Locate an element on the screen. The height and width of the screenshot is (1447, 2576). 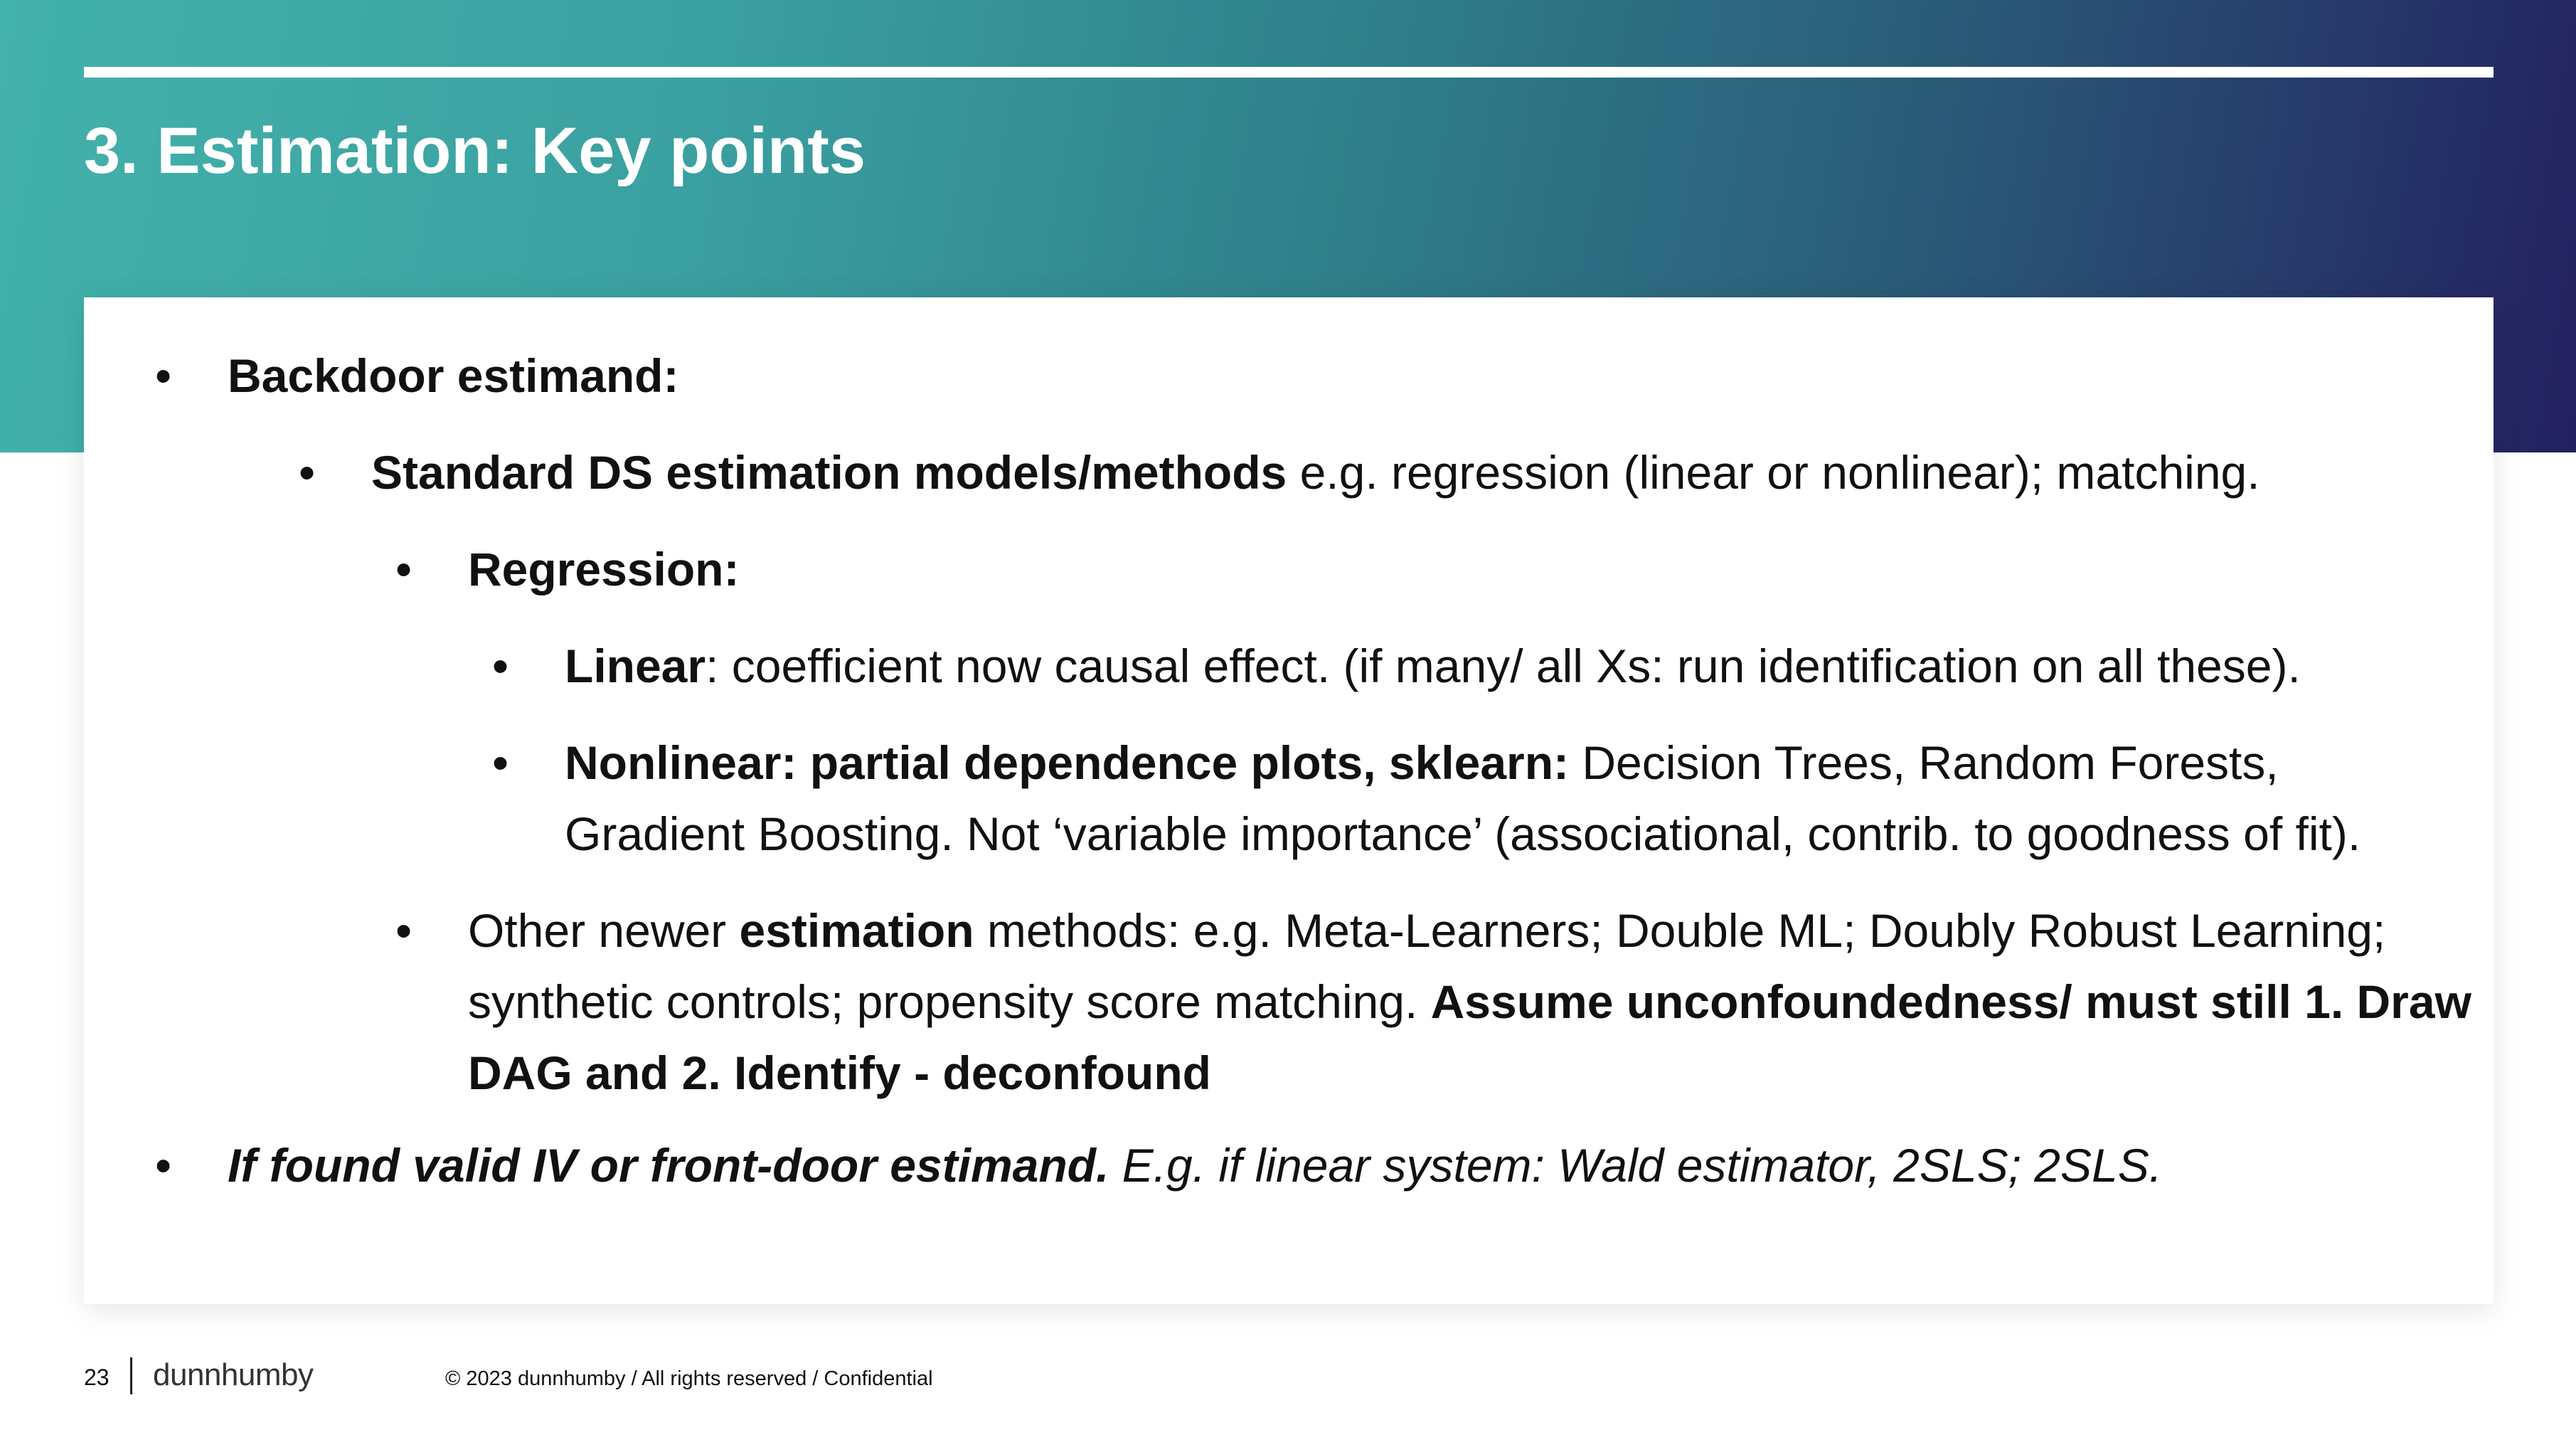
bullet-bold-text: estimation is located at coordinates (856, 931).